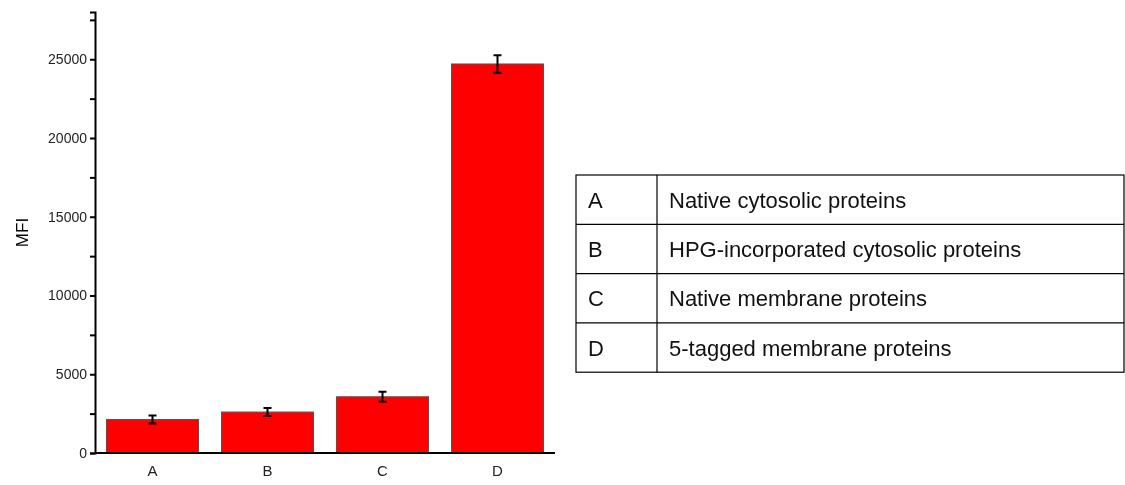  I want to click on text: HPG-incorporated cytosolic proteins, so click(845, 249).